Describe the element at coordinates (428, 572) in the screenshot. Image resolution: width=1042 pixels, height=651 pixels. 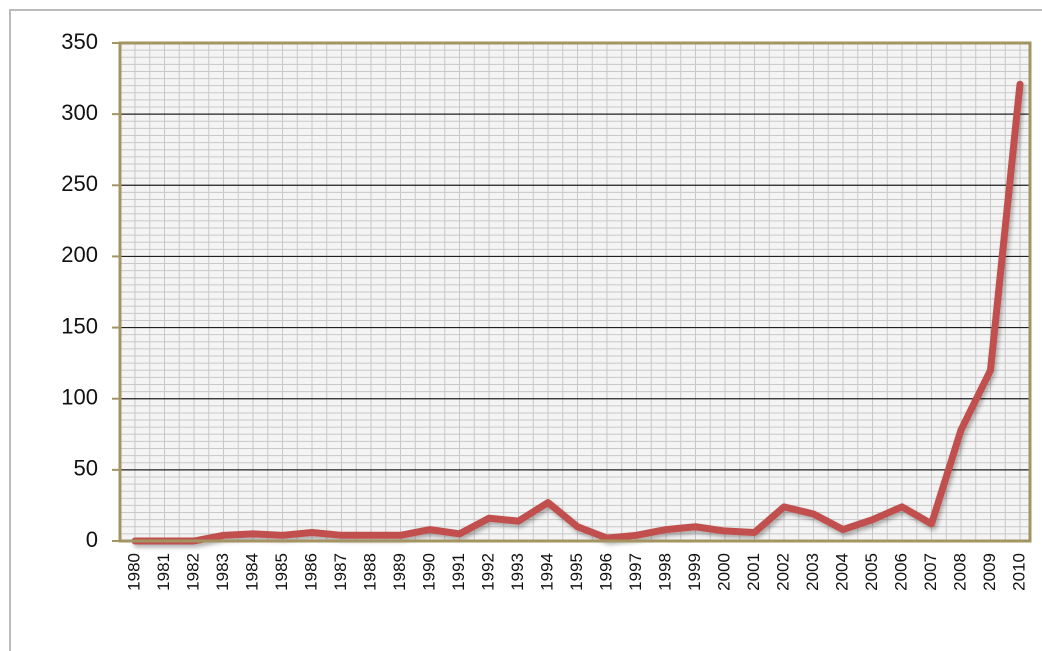
I see `x-tick-label: 1990` at that location.